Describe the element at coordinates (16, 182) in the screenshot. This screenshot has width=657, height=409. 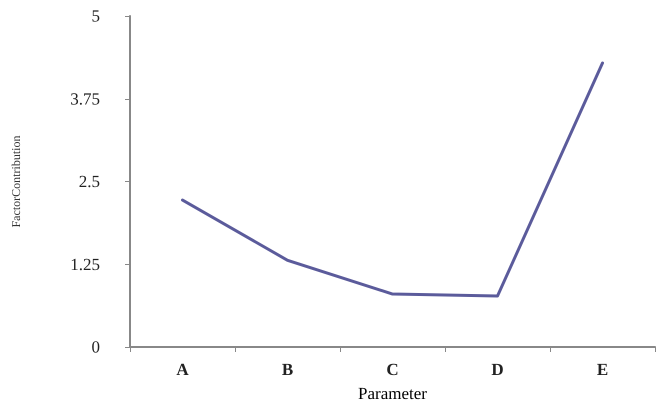
I see `y-axis-title: FactorContribution` at that location.